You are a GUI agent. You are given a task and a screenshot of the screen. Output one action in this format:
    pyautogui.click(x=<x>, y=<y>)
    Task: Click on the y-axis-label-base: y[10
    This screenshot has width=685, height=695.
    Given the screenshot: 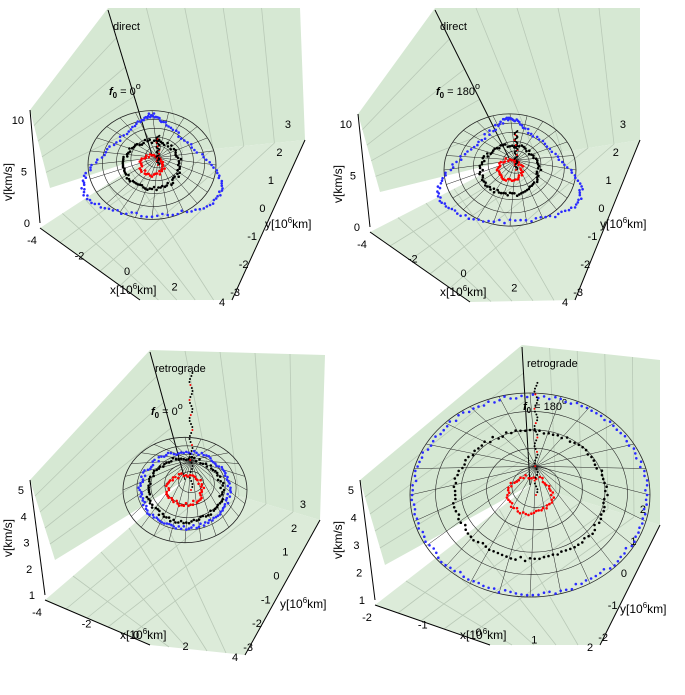 What is the action you would take?
    pyautogui.click(x=276, y=224)
    